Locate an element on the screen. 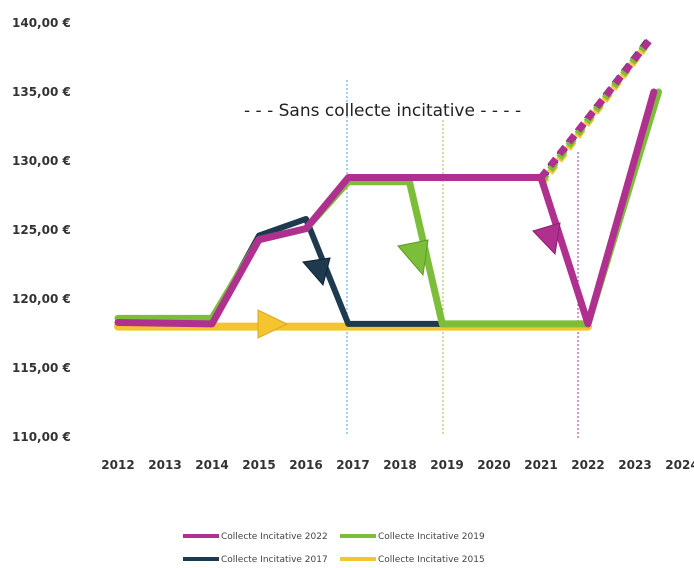 This screenshot has width=694, height=568. y-tick-label: 115,00 € is located at coordinates (41, 368).